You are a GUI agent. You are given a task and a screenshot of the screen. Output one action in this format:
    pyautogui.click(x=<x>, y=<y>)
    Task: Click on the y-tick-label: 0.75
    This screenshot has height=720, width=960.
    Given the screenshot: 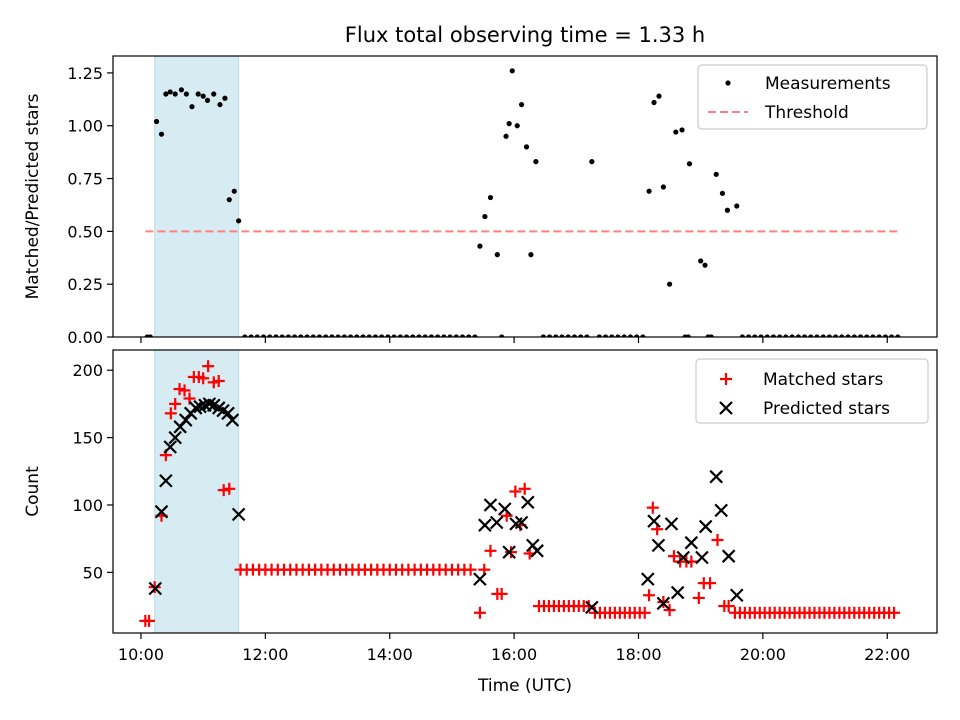 What is the action you would take?
    pyautogui.click(x=85, y=179)
    